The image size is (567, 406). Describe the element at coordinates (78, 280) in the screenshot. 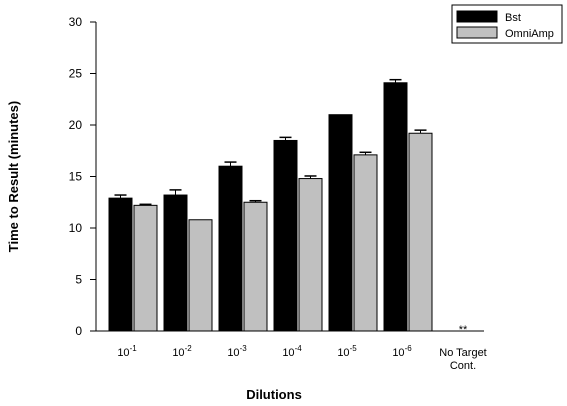

I see `y-tick-label: 5` at that location.